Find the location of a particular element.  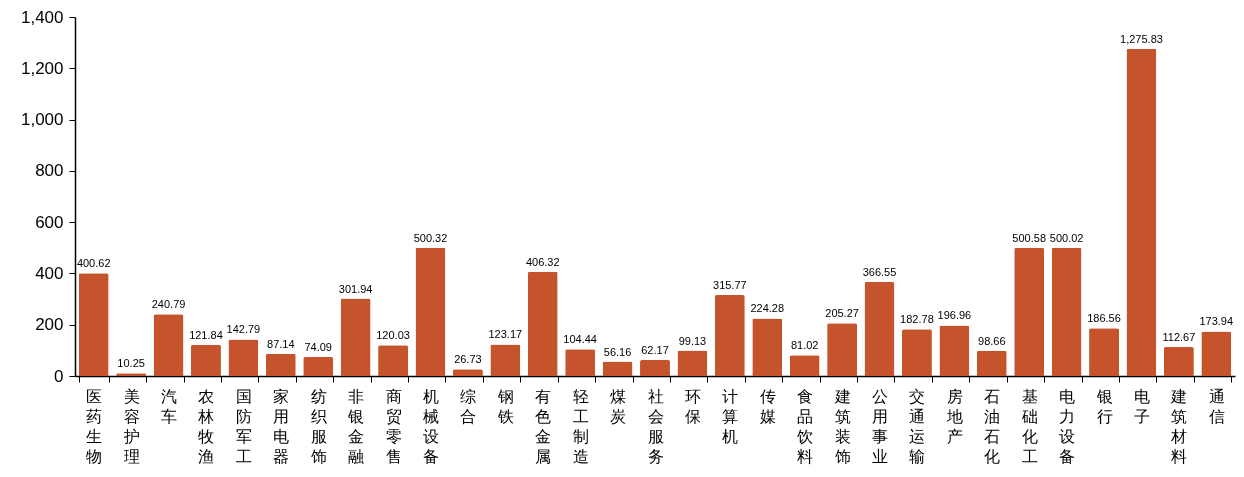

x-tick-label: 传媒 is located at coordinates (767, 406).